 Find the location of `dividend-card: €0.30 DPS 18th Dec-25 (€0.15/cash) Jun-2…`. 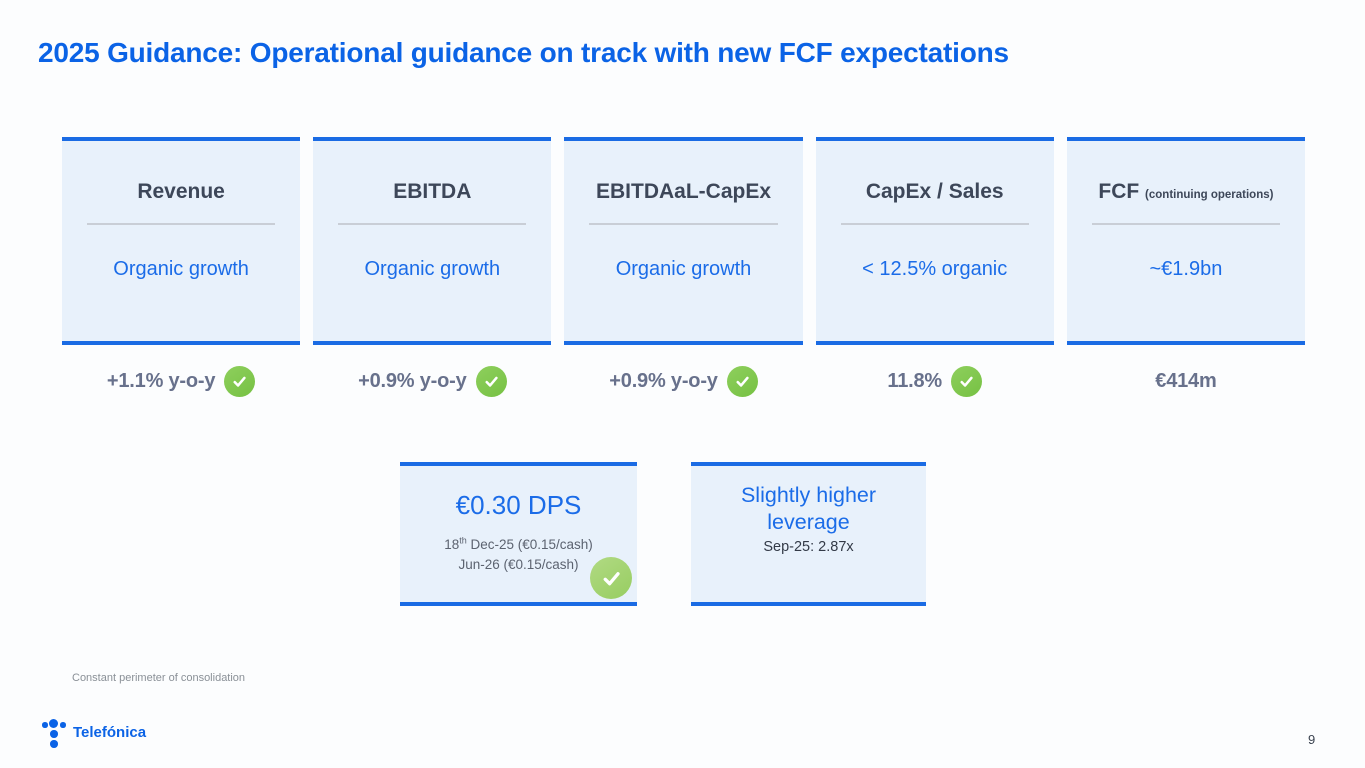

dividend-card: €0.30 DPS 18th Dec-25 (€0.15/cash) Jun-2… is located at coordinates (518, 534).